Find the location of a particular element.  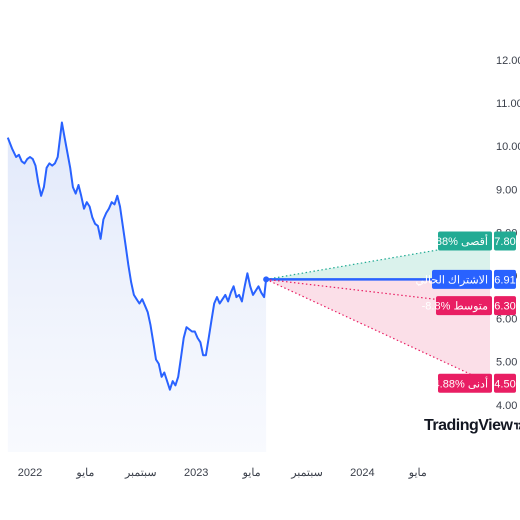

x-tick-label: 2022 is located at coordinates (30, 473).